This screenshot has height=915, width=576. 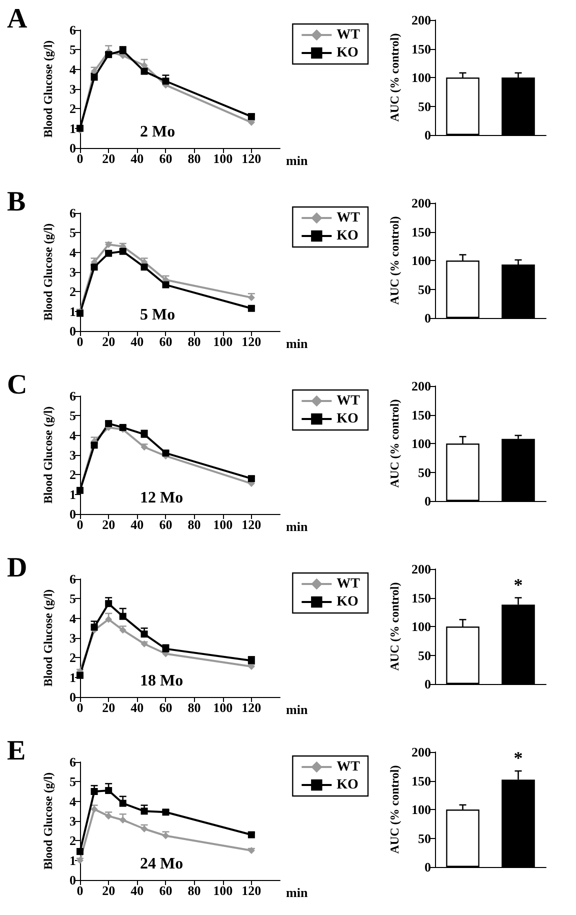 I want to click on chart-title: B, so click(x=16, y=202).